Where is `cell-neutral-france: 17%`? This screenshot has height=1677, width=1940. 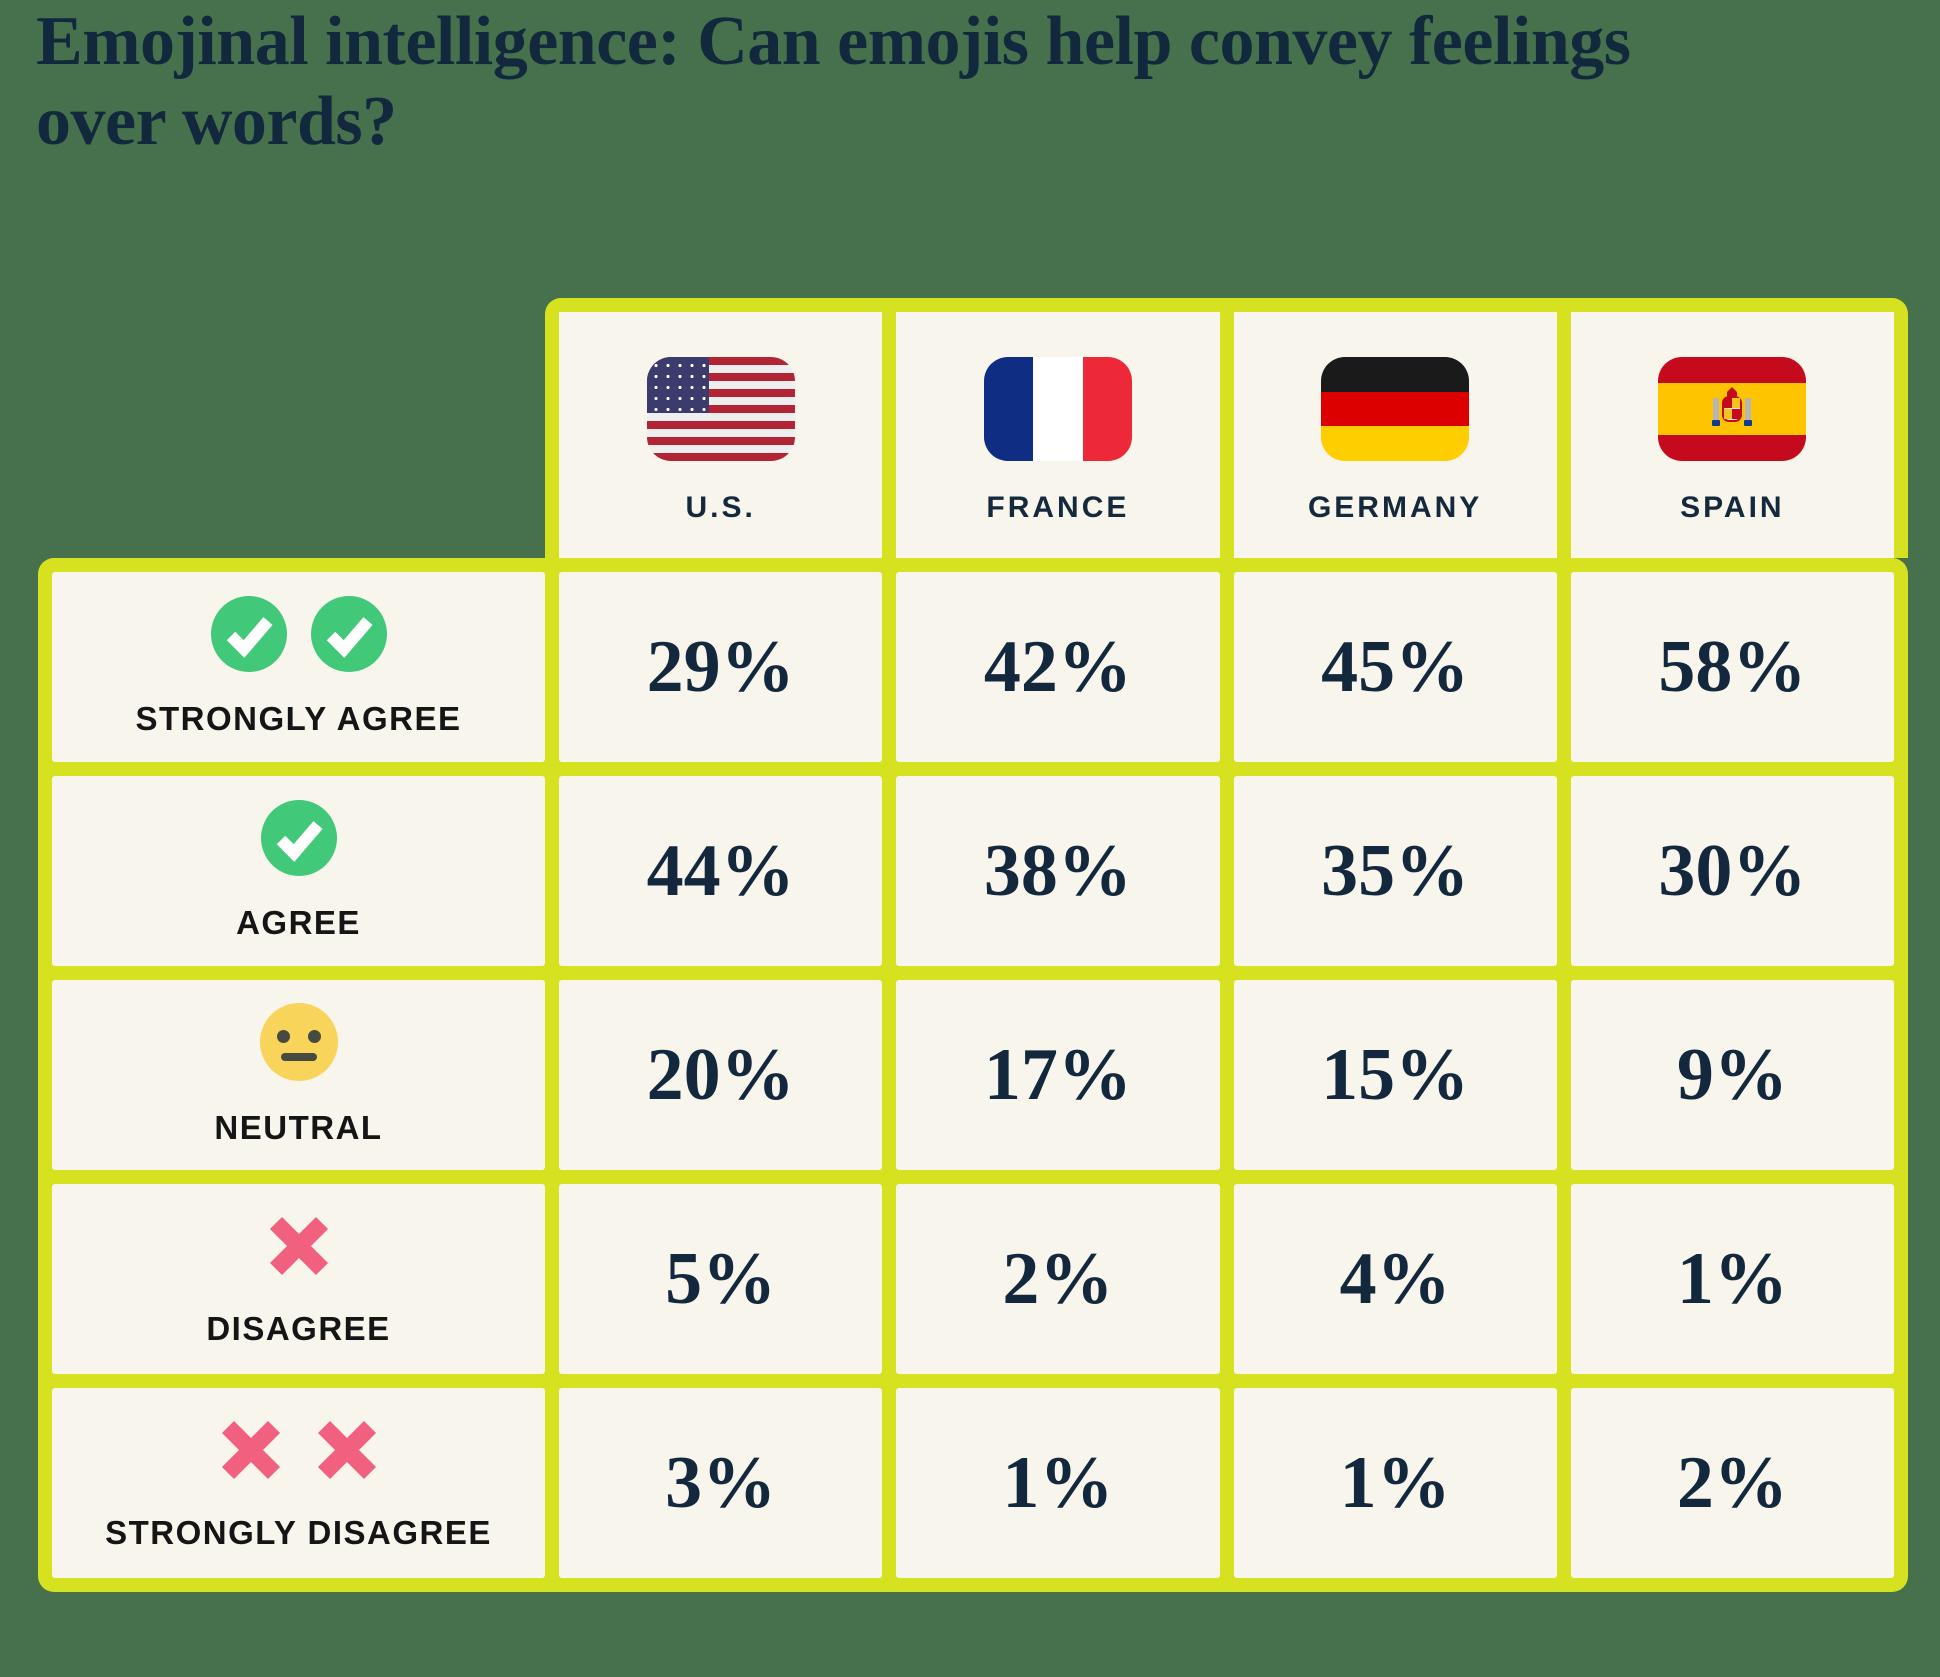 cell-neutral-france: 17% is located at coordinates (1058, 1075).